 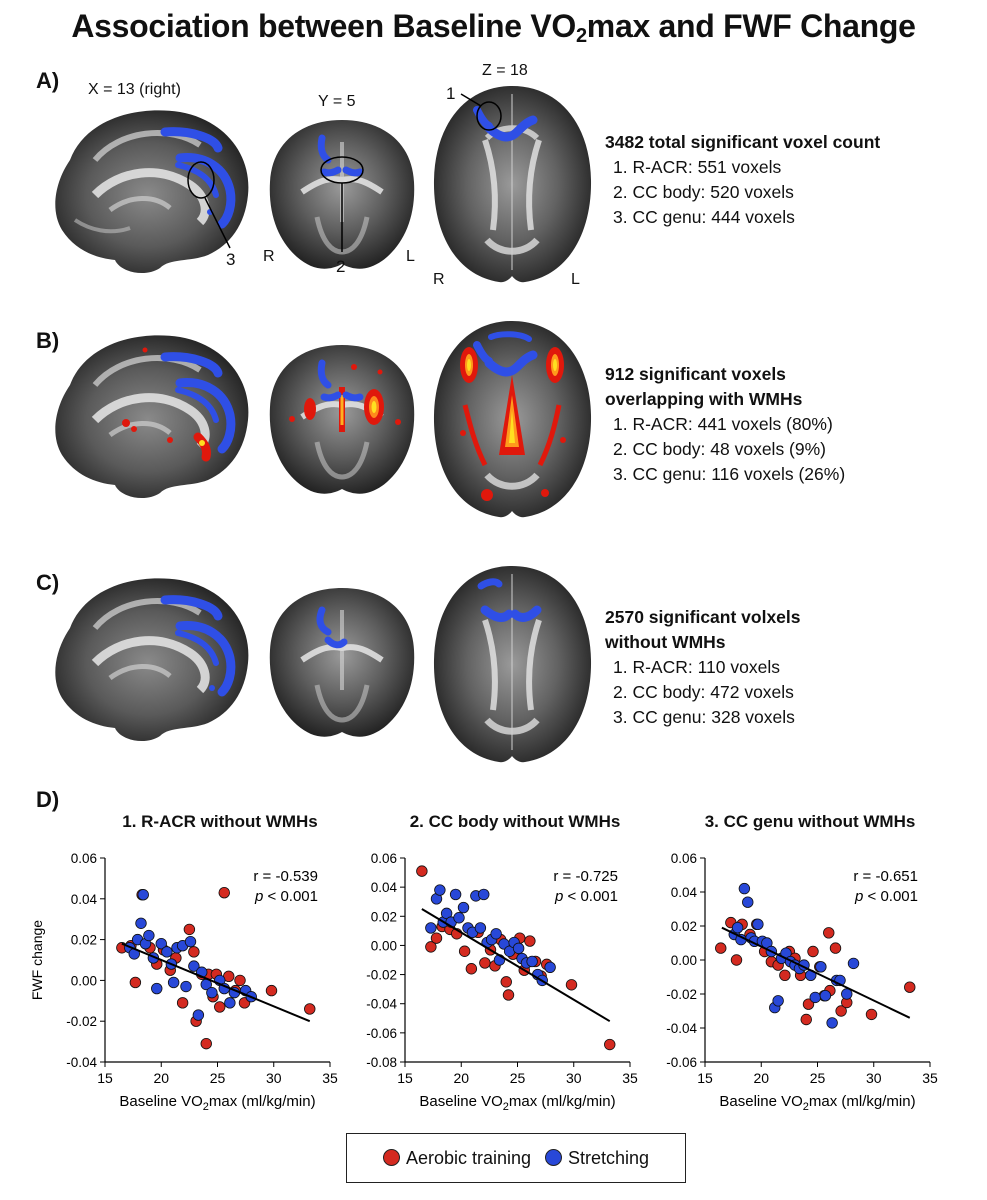 What do you see at coordinates (48, 799) in the screenshot?
I see `panel-d-label: D)` at bounding box center [48, 799].